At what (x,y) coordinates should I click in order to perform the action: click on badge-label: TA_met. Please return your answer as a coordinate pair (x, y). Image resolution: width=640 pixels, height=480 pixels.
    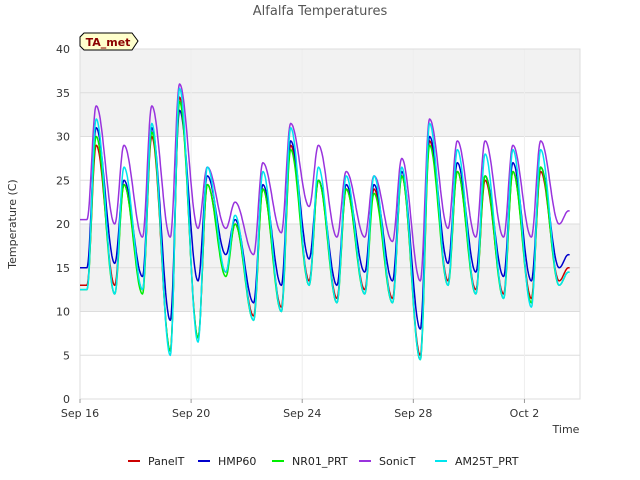
    Looking at the image, I should click on (108, 42).